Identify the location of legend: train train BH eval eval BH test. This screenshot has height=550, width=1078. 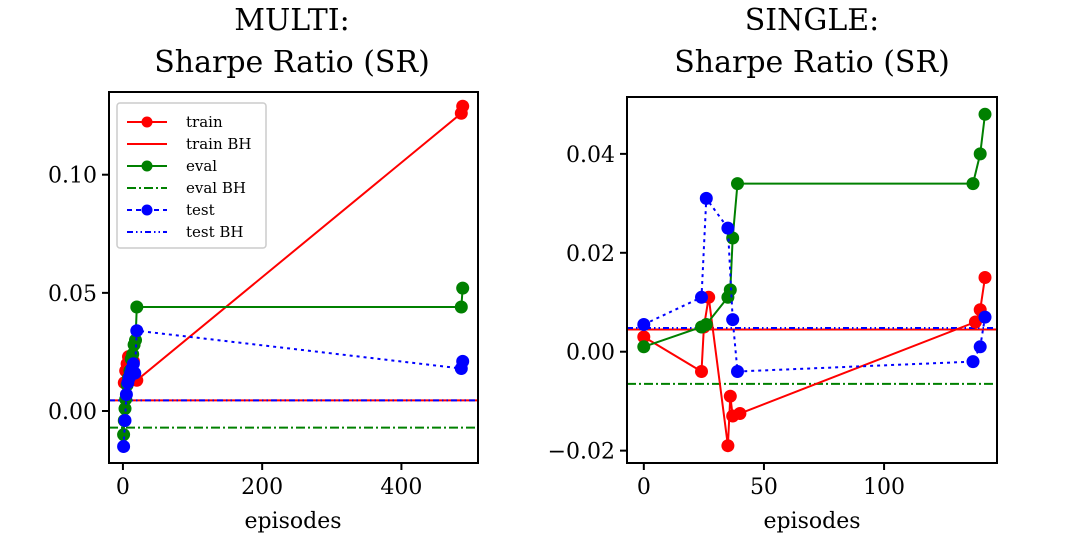
(191, 175).